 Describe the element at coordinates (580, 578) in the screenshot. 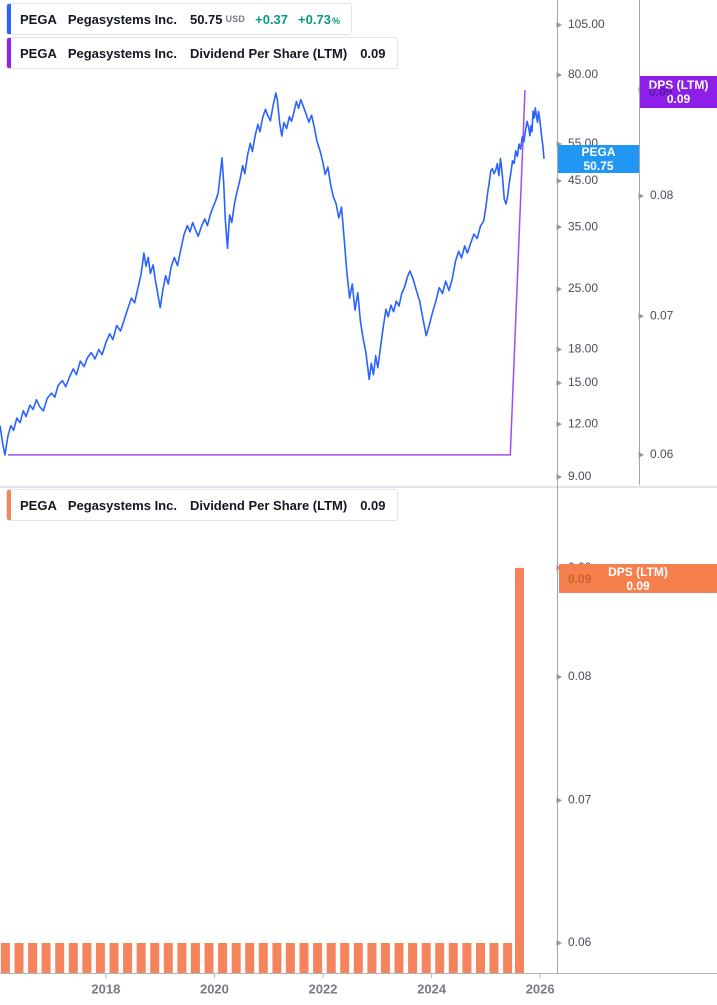

I see `hidden-axis-tick: 0.09` at that location.